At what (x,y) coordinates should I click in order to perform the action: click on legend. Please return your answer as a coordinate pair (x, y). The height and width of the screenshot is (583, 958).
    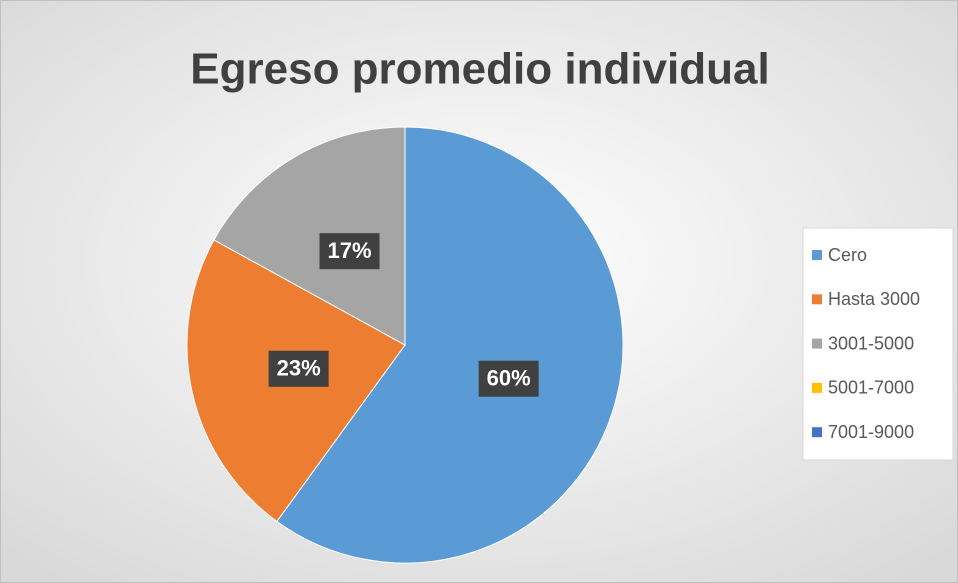
    Looking at the image, I should click on (878, 344).